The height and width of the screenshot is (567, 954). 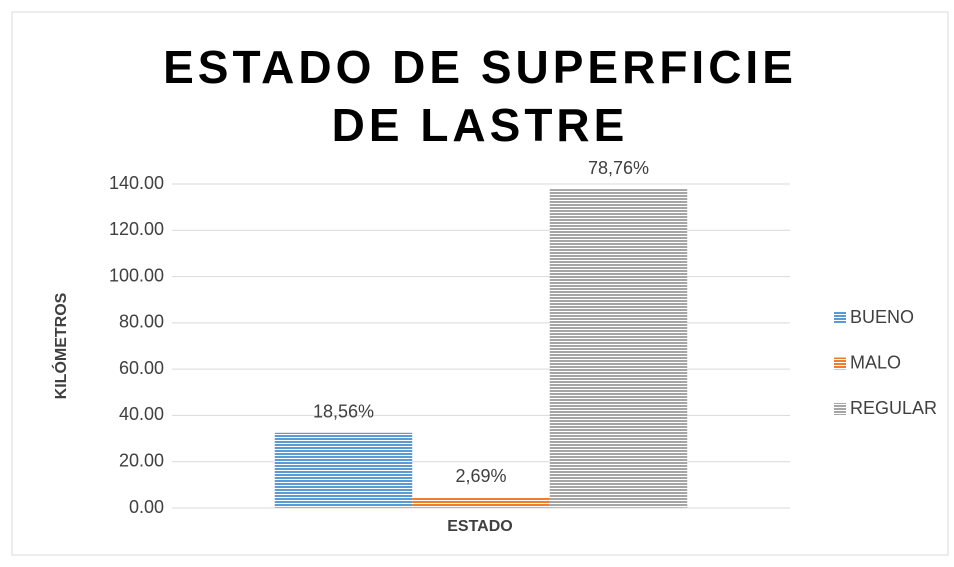 I want to click on y-tick-label: 60.00, so click(x=141, y=368).